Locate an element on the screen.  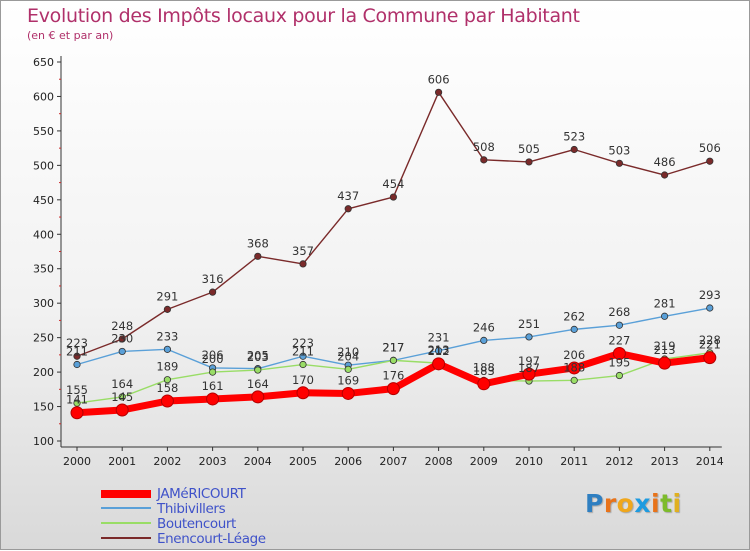
data-label-boutencourt: 203 is located at coordinates (258, 357).